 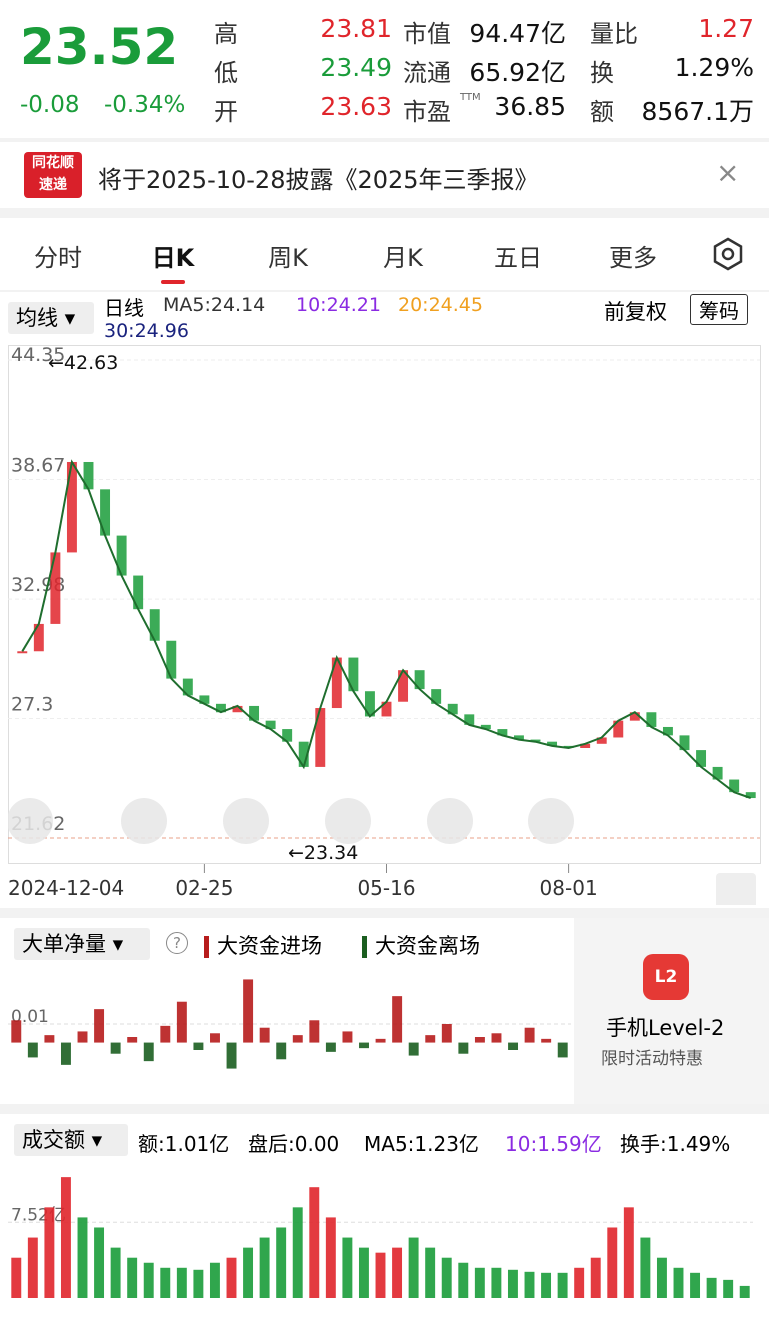 What do you see at coordinates (53, 163) in the screenshot?
I see `logo-top: 同花顺` at bounding box center [53, 163].